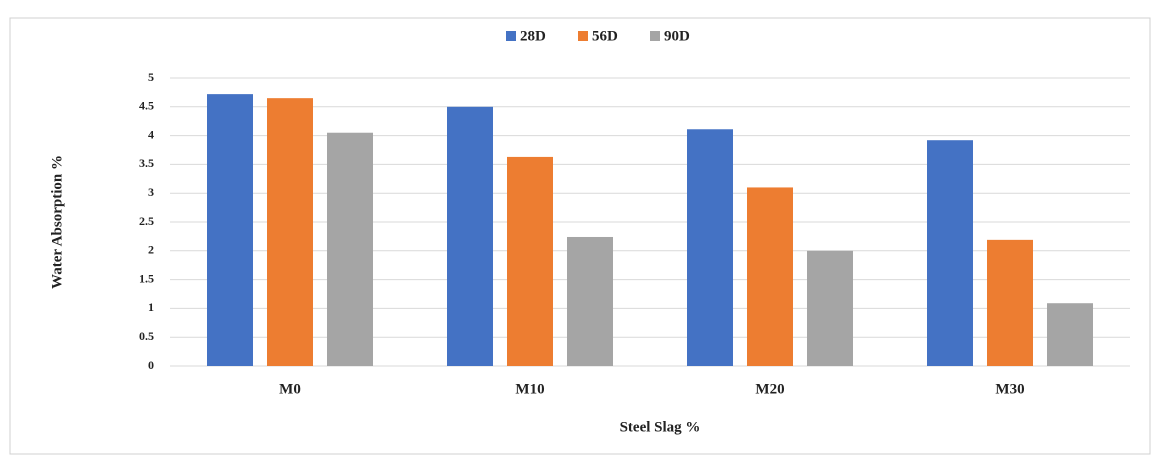 The image size is (1151, 455). Describe the element at coordinates (146, 278) in the screenshot. I see `y-tick-label: 1.5` at that location.